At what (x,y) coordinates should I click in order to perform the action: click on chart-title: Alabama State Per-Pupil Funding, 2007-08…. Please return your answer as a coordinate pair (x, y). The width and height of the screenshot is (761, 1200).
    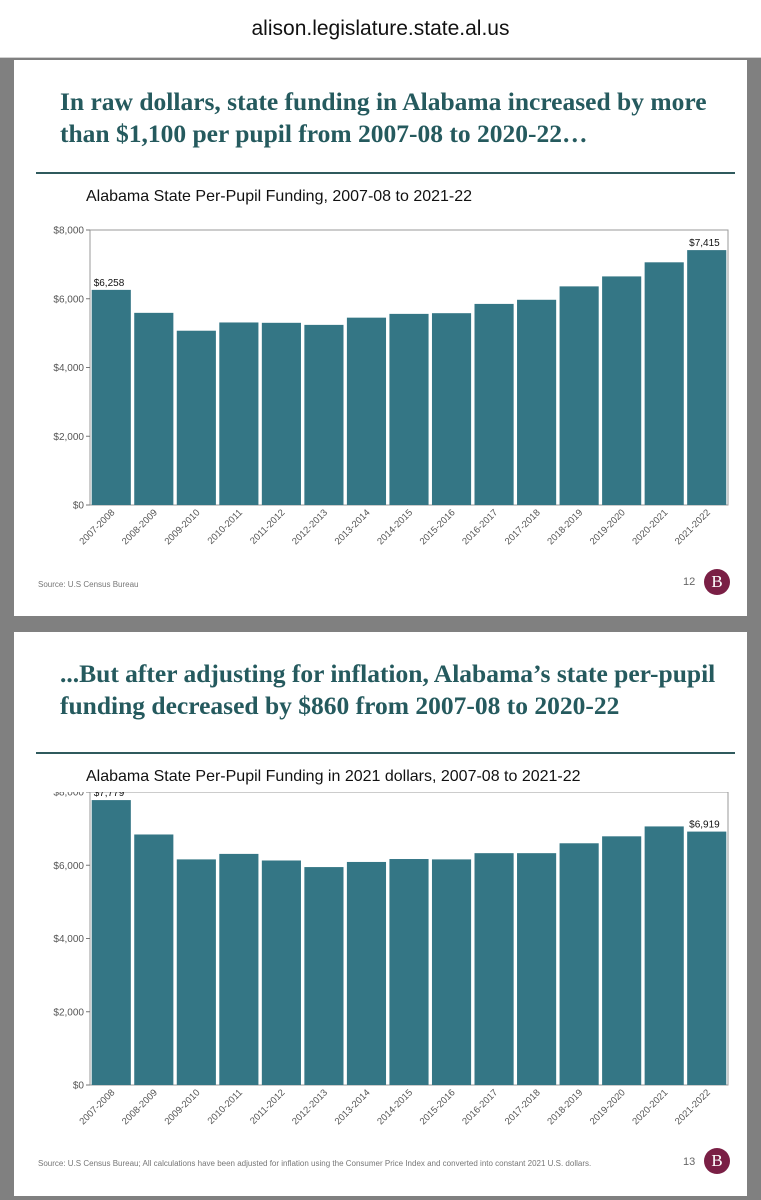
    Looking at the image, I should click on (279, 196).